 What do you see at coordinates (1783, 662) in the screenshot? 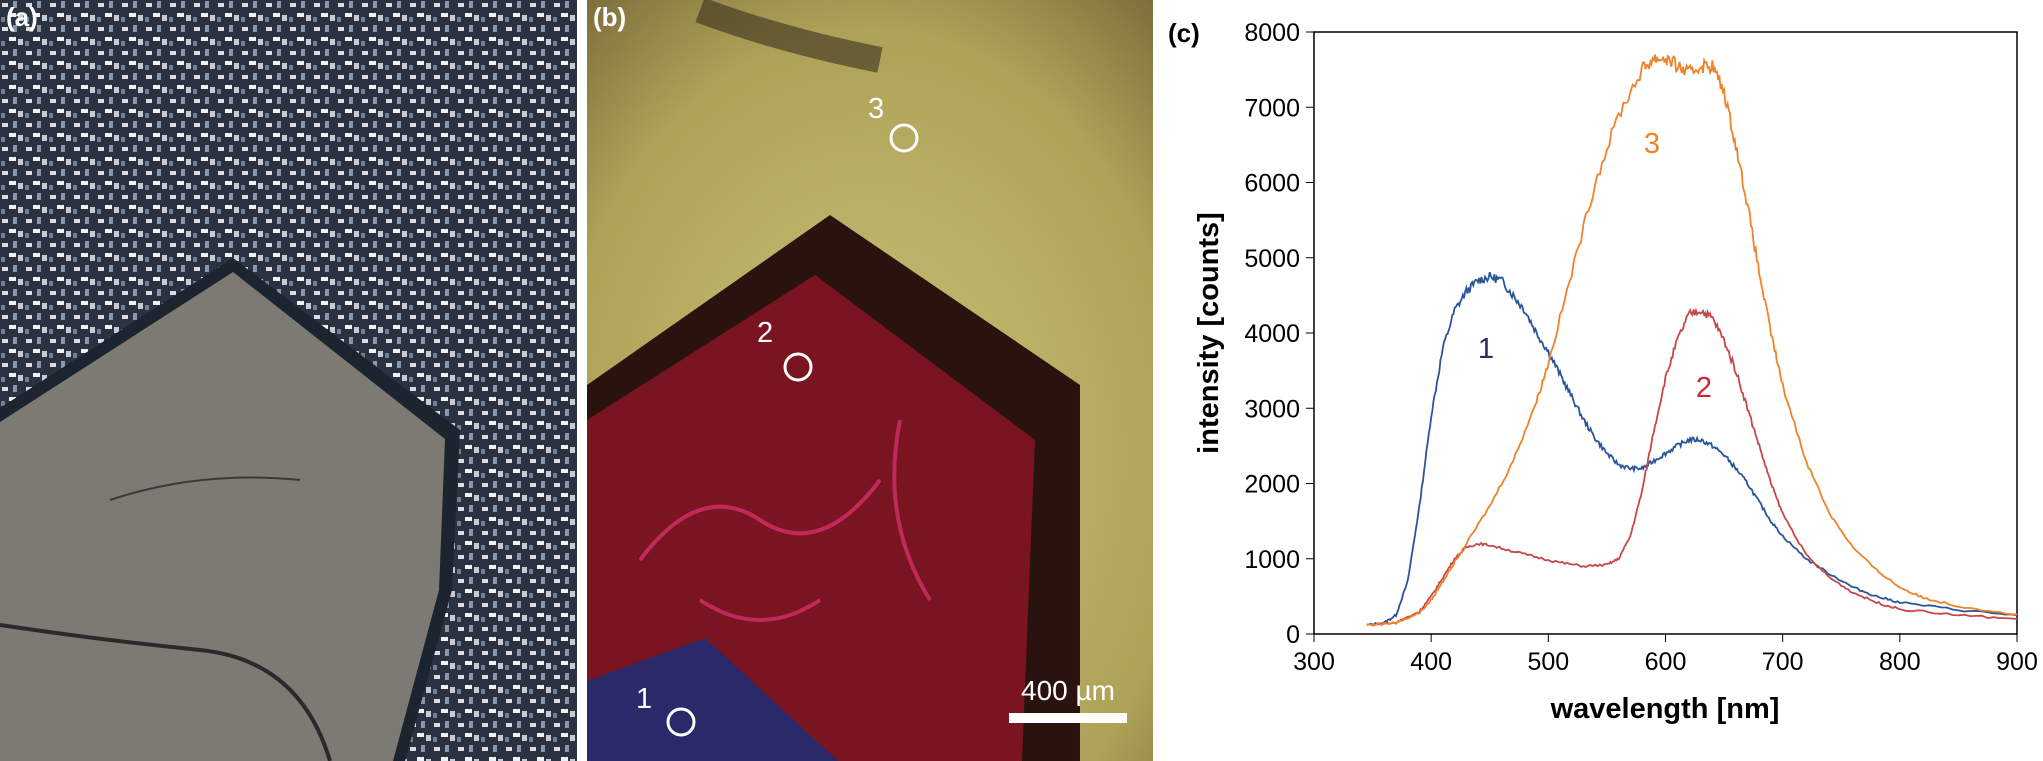
I see `x-tick-label: 700` at bounding box center [1783, 662].